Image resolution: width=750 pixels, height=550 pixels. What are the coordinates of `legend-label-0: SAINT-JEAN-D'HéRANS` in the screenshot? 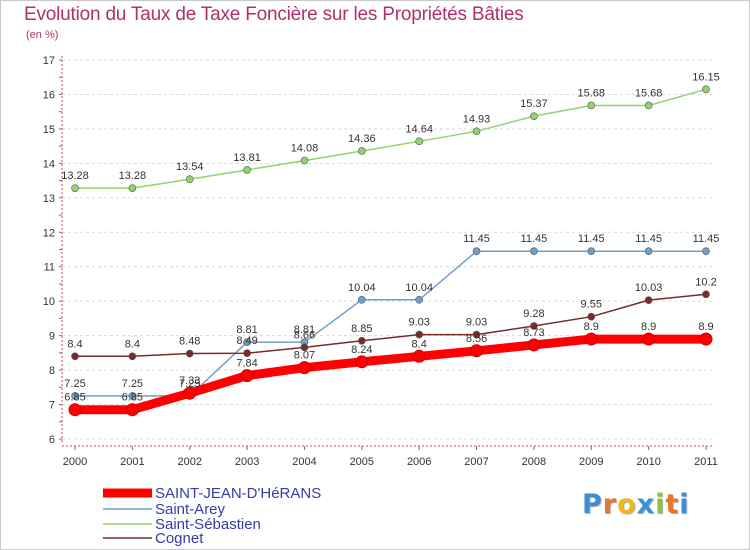 It's located at (238, 493).